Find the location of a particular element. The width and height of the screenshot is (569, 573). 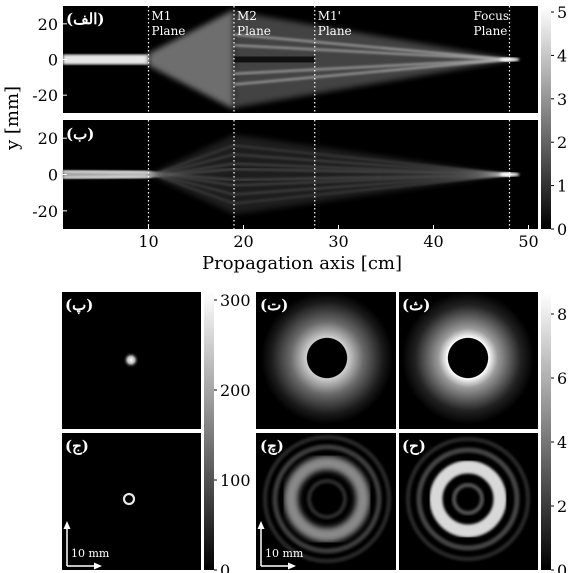

scalebar-left-arrow-up is located at coordinates (67, 525).